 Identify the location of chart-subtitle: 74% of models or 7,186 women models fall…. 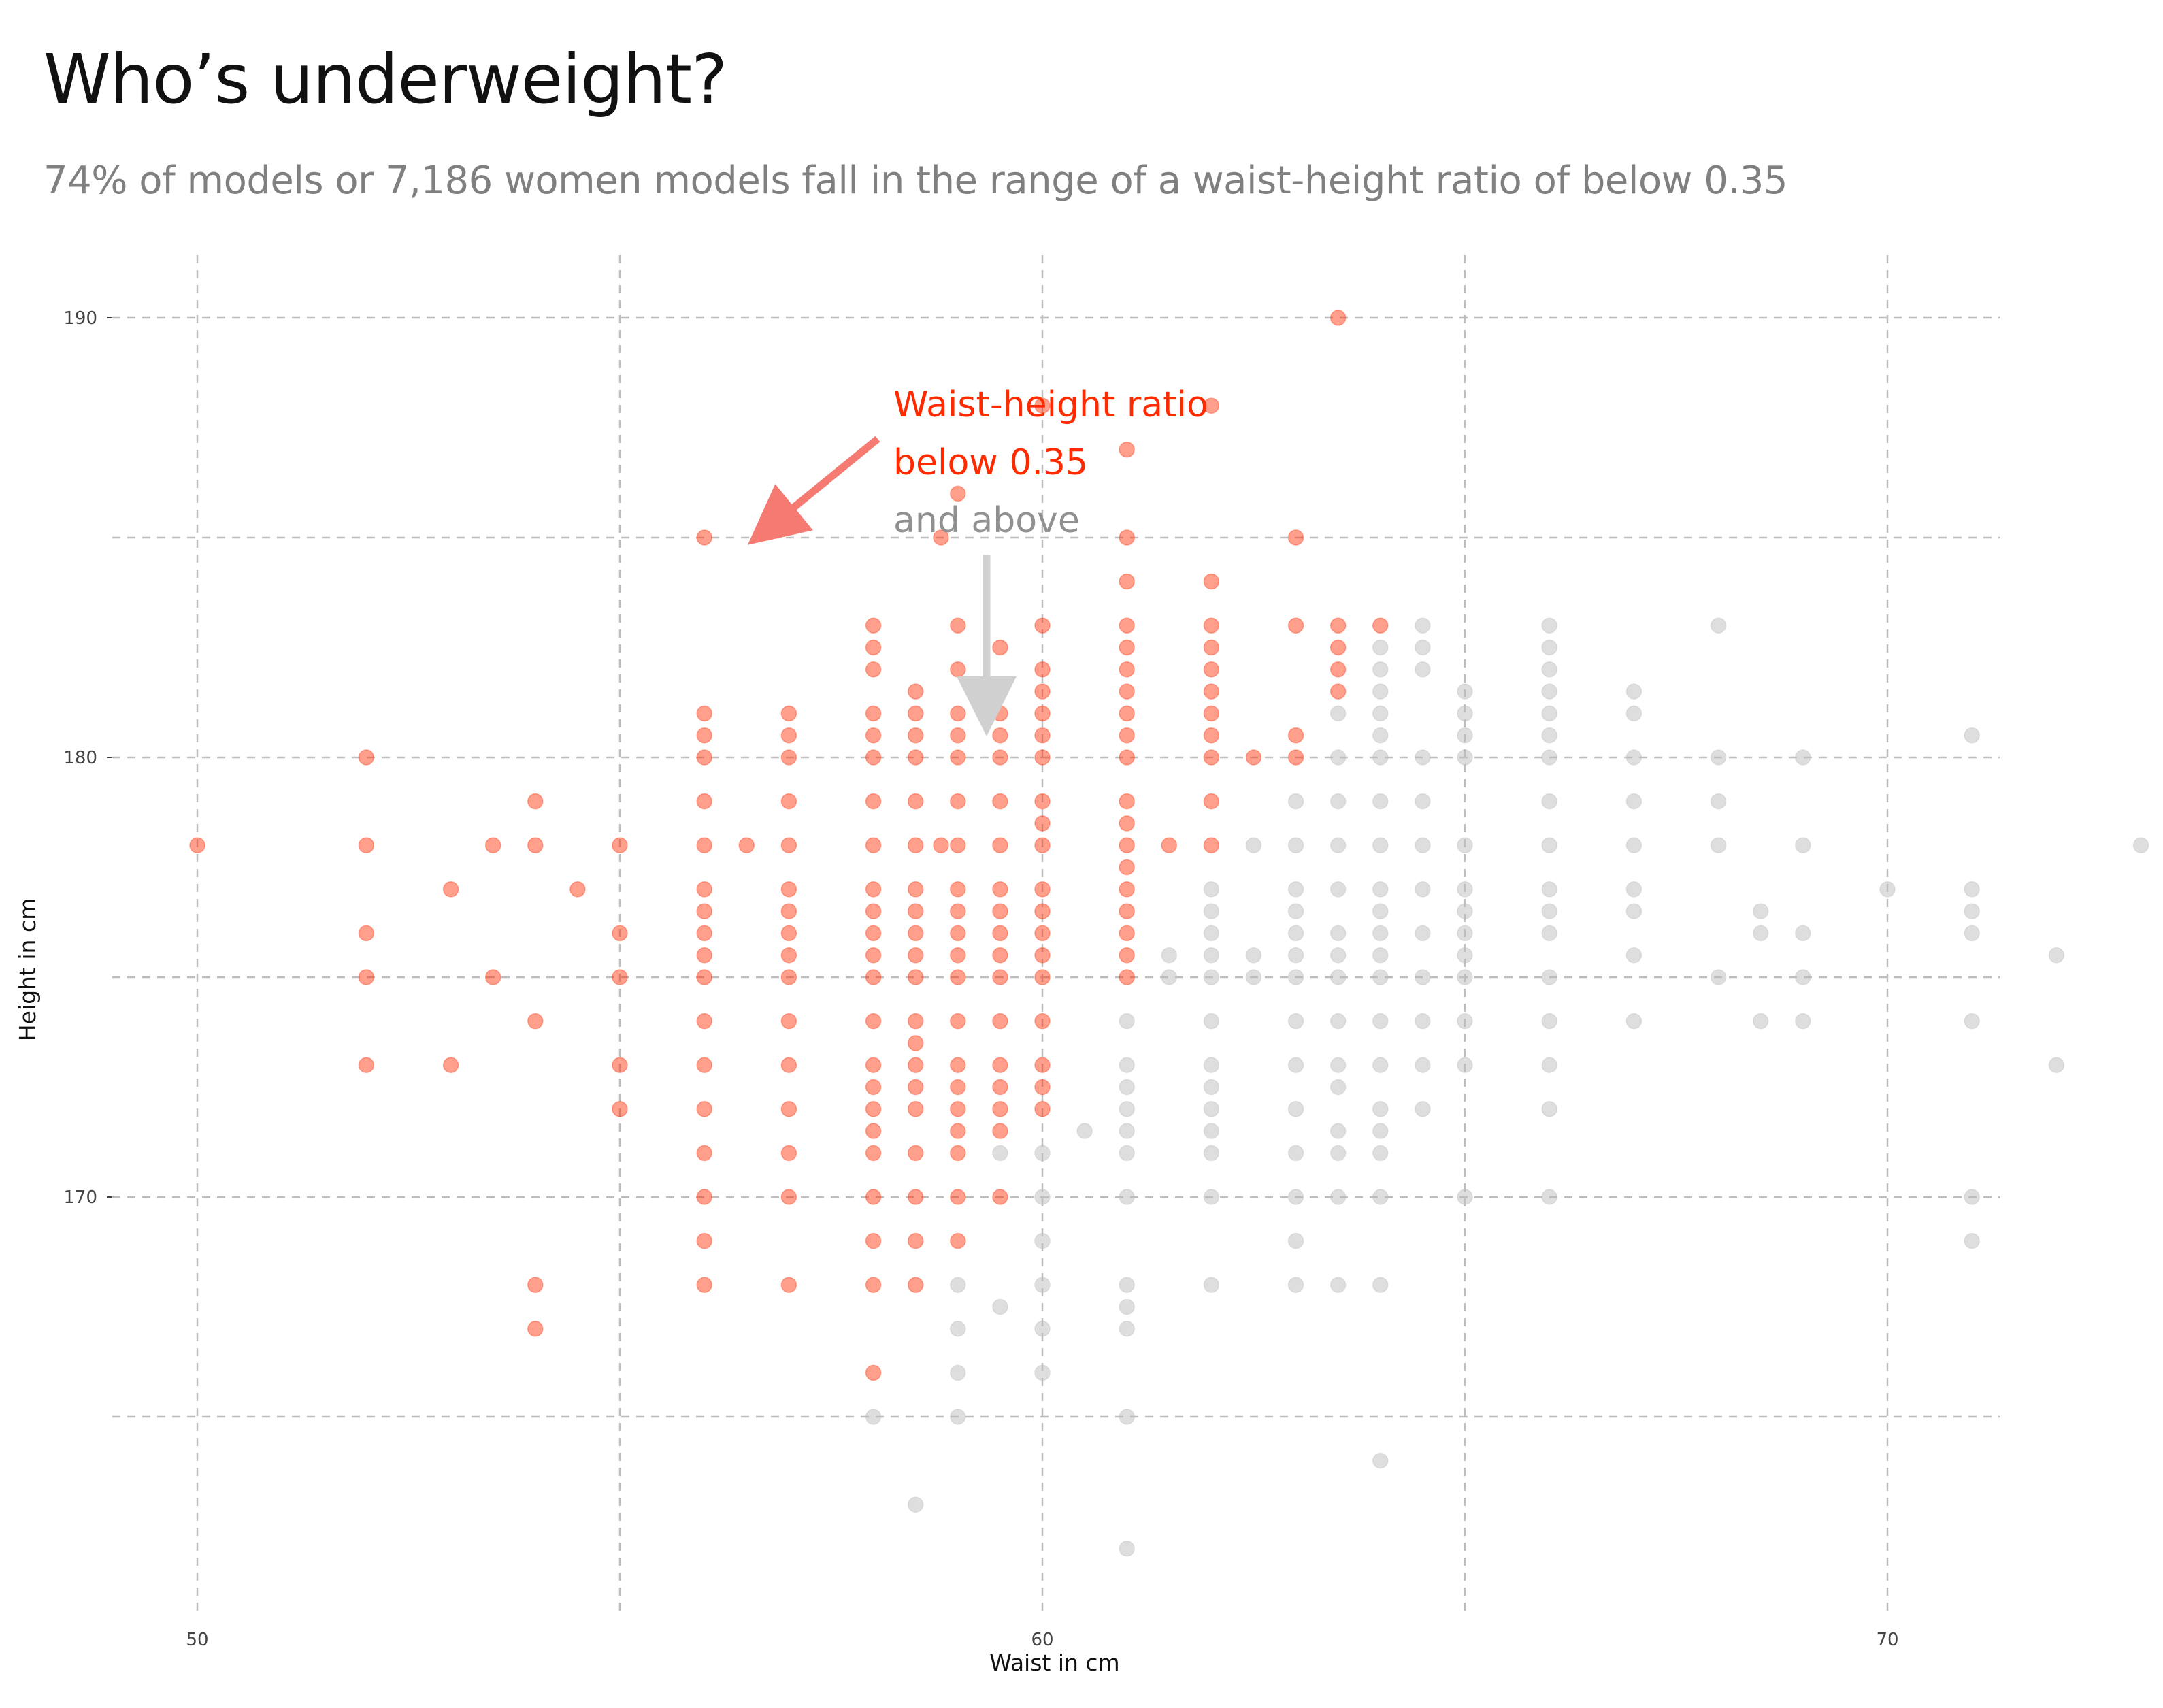
(915, 181).